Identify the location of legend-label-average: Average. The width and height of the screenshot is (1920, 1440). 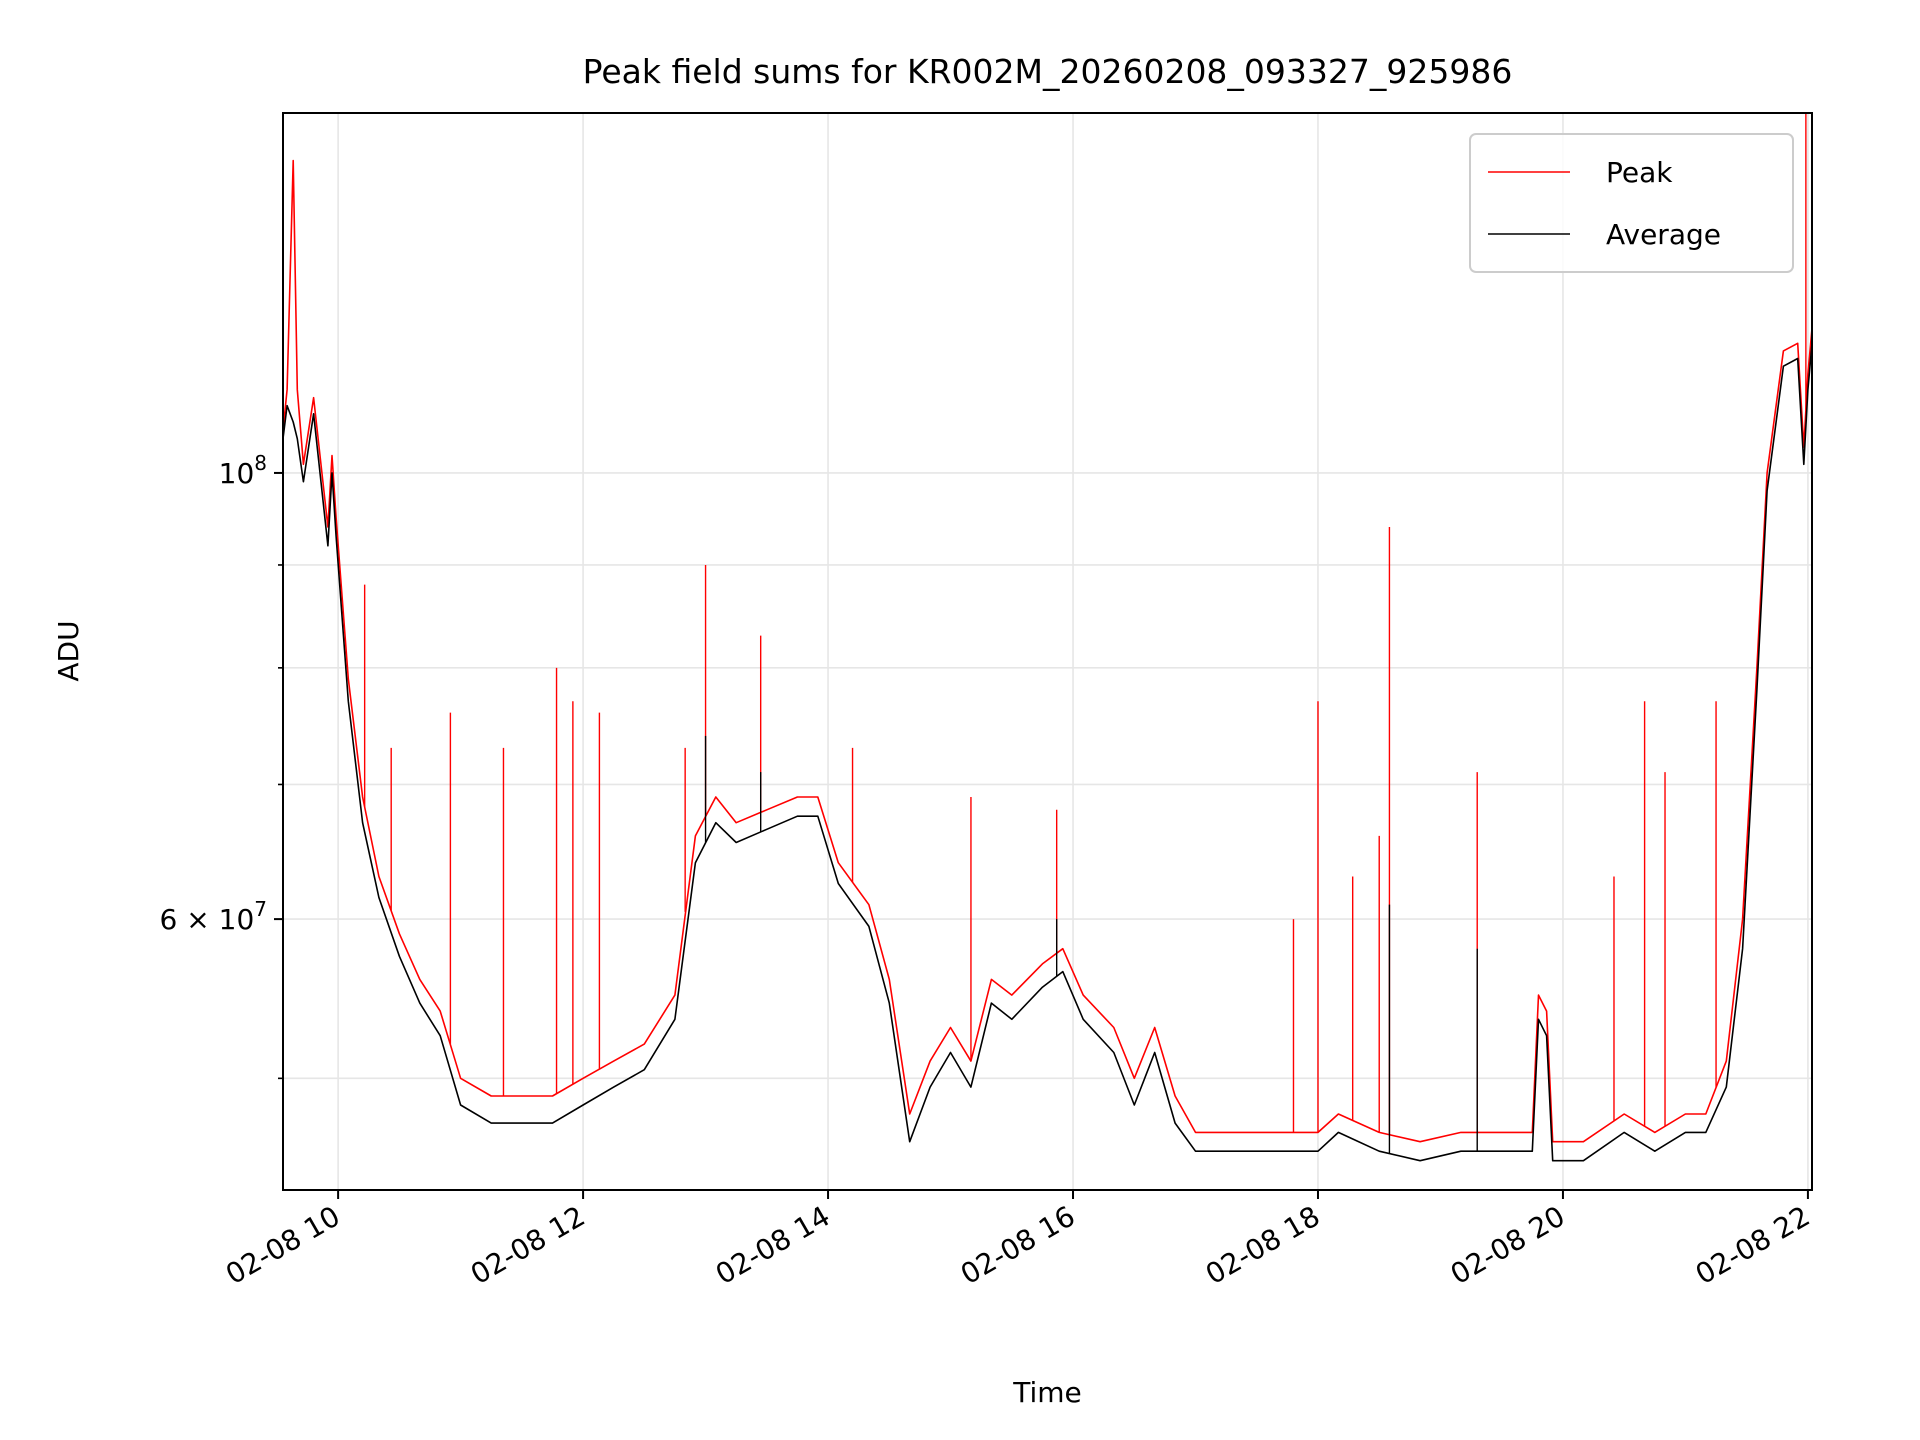
(1663, 234).